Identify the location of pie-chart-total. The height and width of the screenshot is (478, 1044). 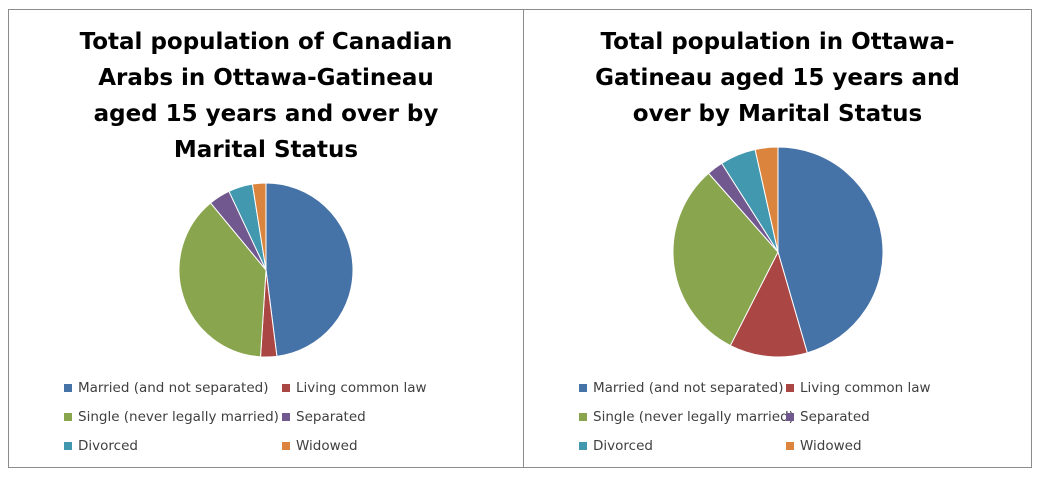
(778, 252).